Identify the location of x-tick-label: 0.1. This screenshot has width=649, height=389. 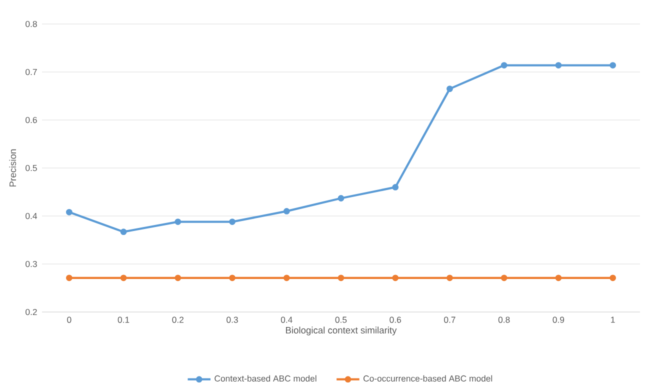
(124, 319).